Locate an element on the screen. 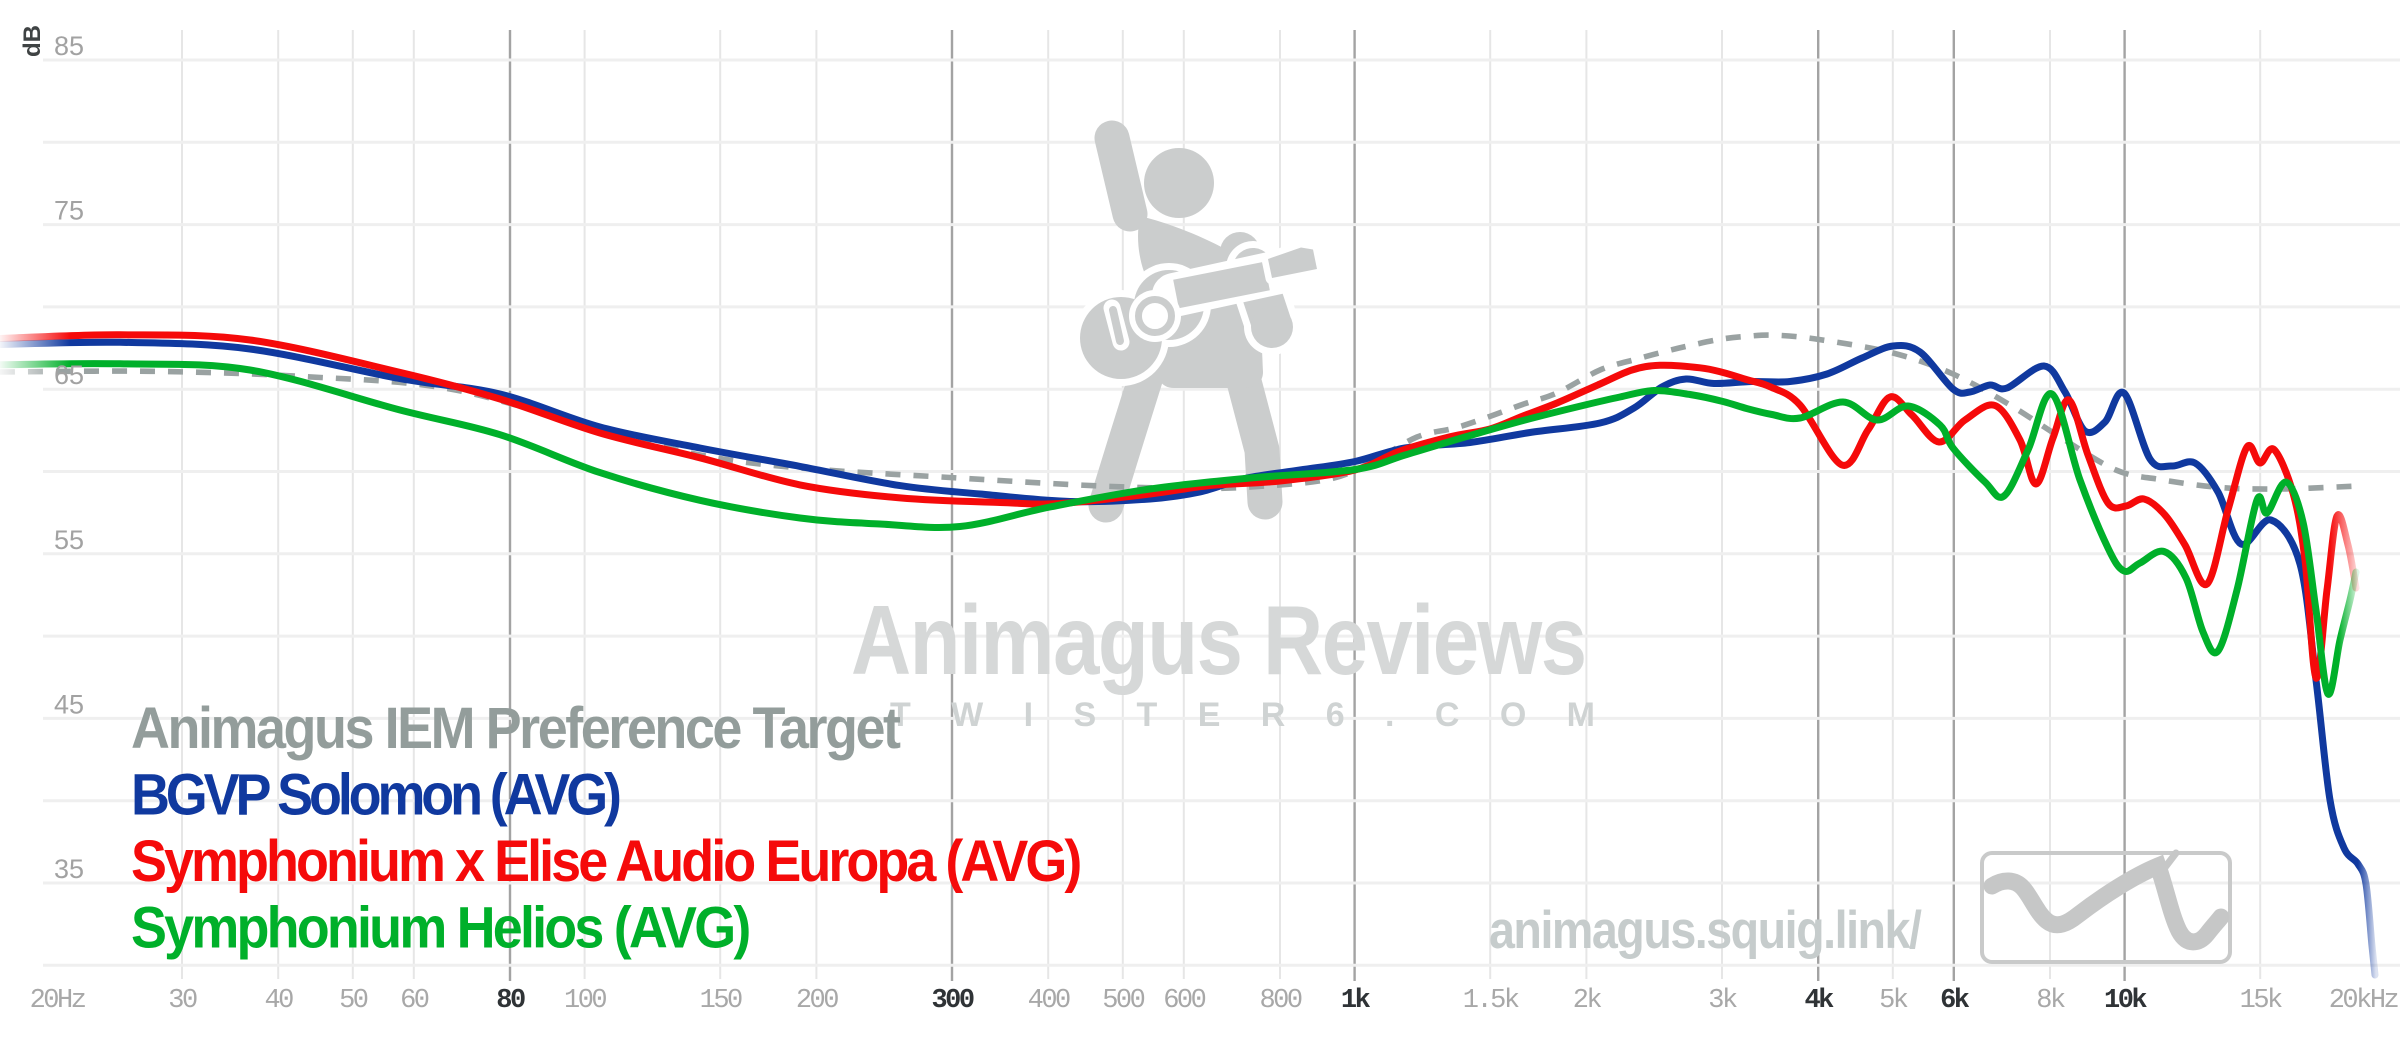 The width and height of the screenshot is (2400, 1038). svg-text: 600 is located at coordinates (1184, 1001).